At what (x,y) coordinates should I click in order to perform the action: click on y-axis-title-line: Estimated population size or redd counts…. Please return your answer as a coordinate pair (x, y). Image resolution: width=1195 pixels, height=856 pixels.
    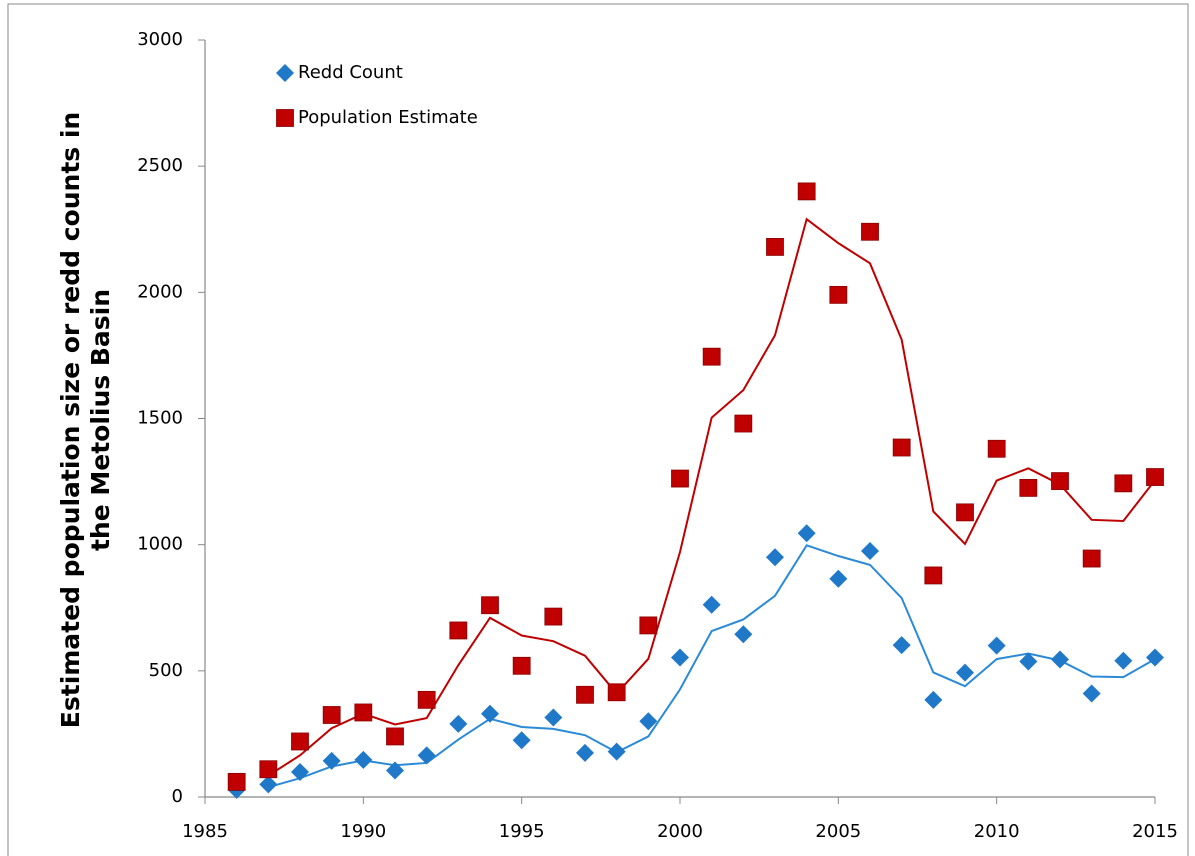
    Looking at the image, I should click on (70, 420).